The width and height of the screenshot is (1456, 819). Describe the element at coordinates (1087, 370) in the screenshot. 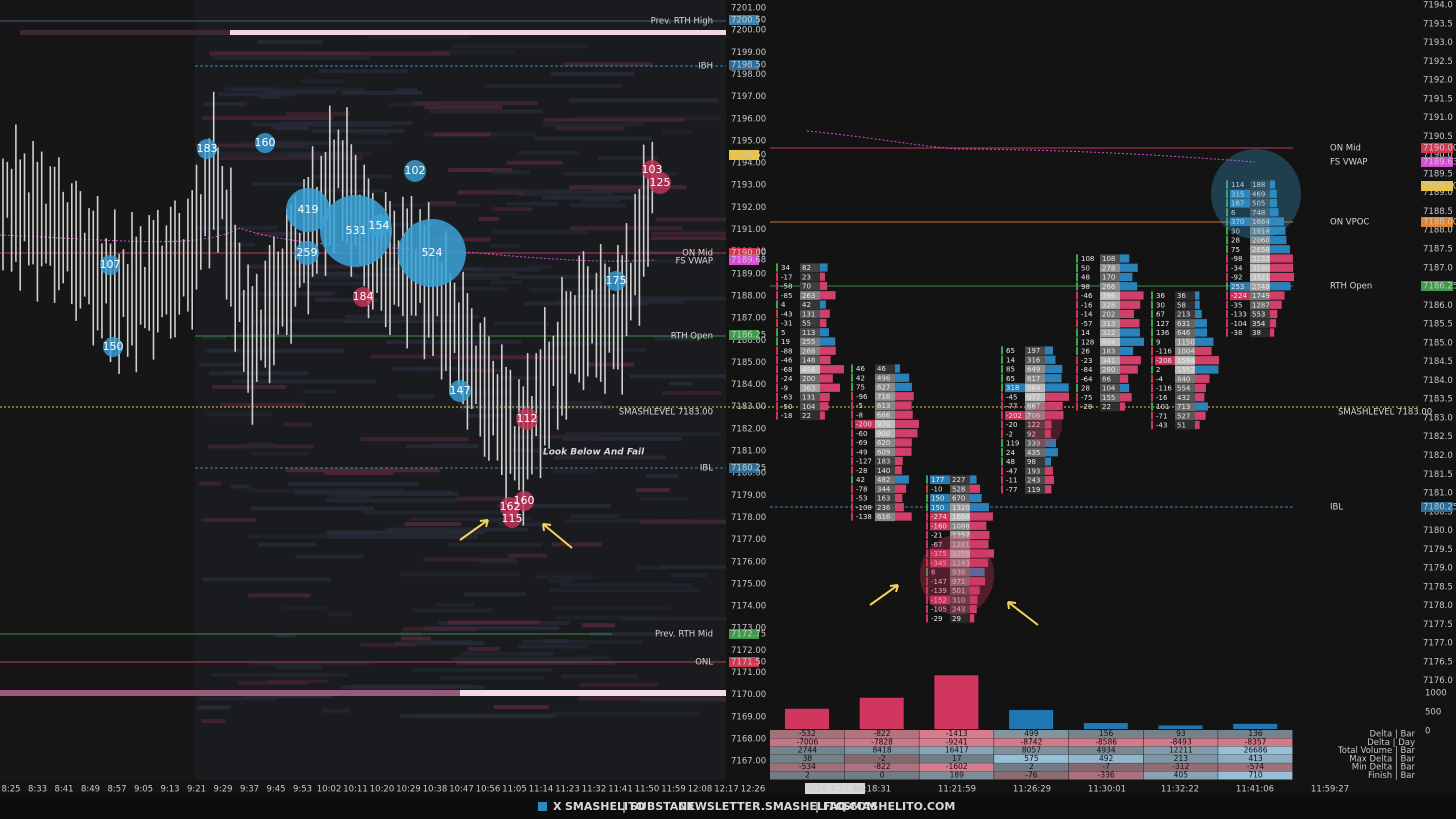

I see `delta-value: -84` at that location.